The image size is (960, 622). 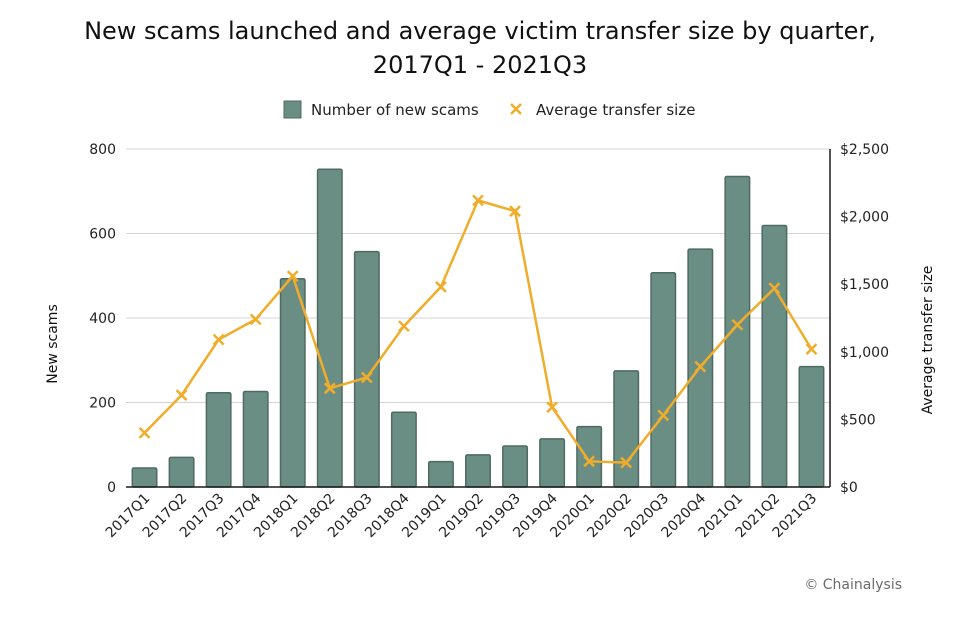 What do you see at coordinates (366, 377) in the screenshot?
I see `point-2018Q3` at bounding box center [366, 377].